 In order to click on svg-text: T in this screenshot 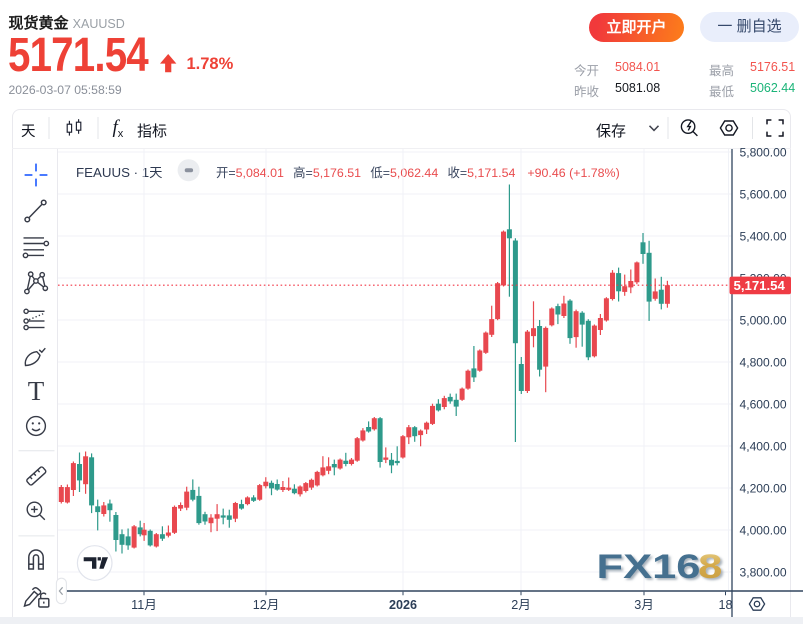, I will do `click(36, 391)`.